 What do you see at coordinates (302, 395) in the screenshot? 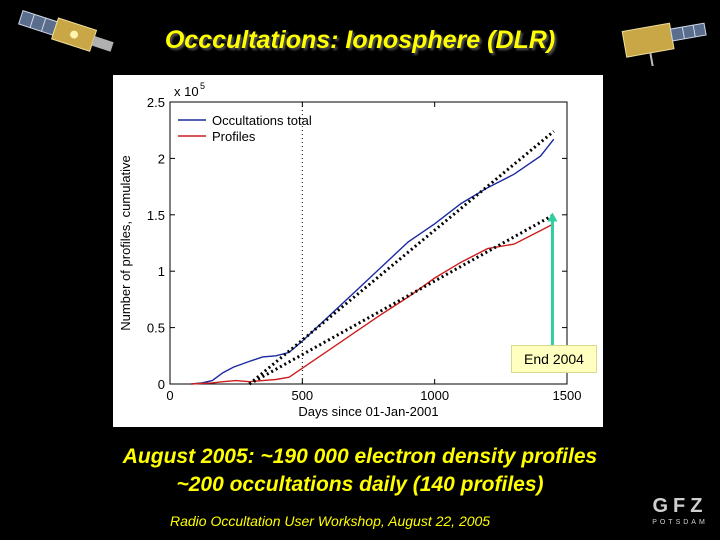
I see `x-tick-label: 500` at bounding box center [302, 395].